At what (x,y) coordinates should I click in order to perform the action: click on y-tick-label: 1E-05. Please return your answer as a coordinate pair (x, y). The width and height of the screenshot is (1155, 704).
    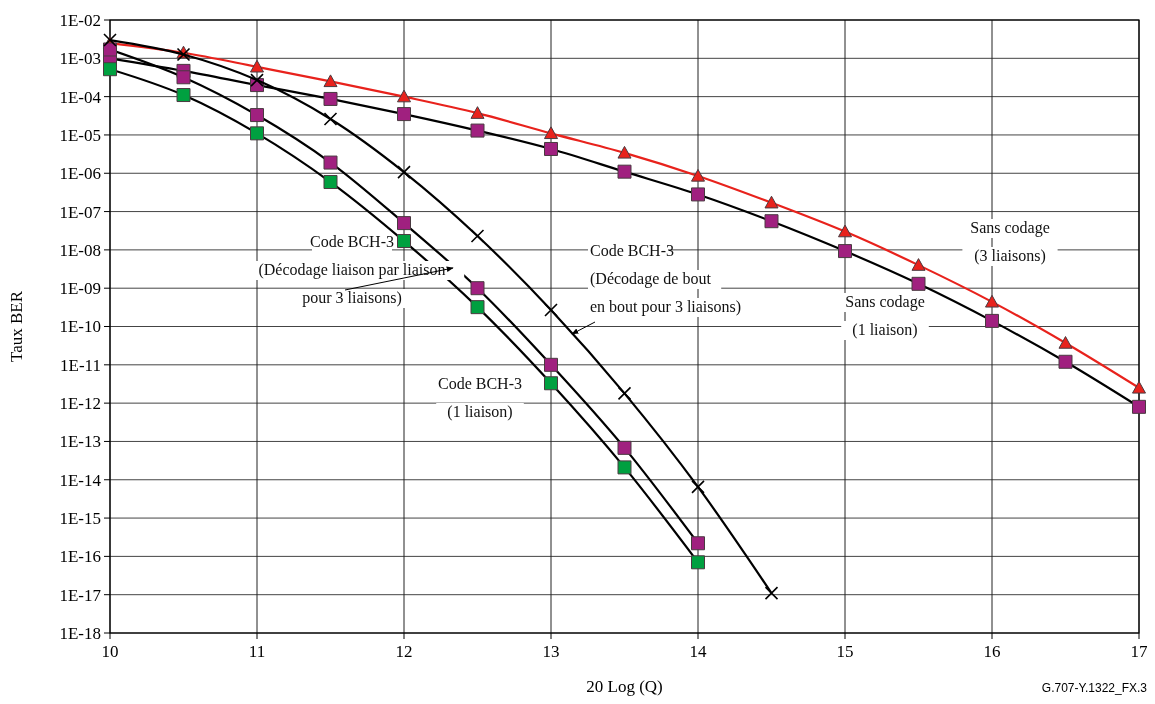
    Looking at the image, I should click on (80, 135).